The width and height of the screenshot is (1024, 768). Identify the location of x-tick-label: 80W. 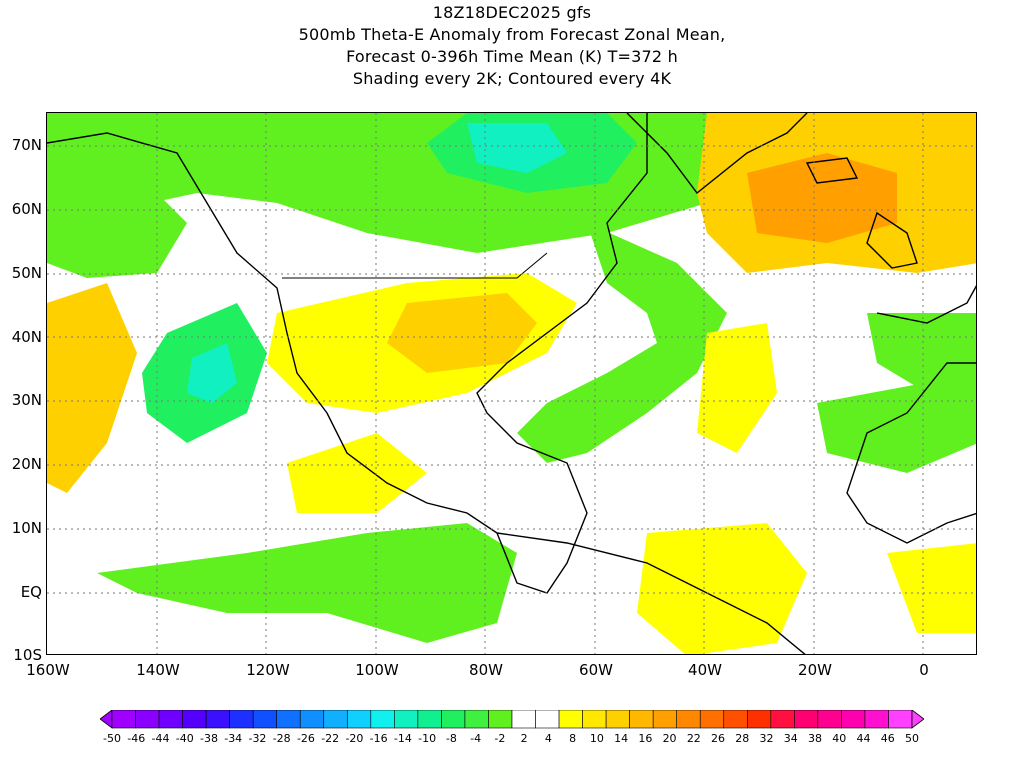
(486, 670).